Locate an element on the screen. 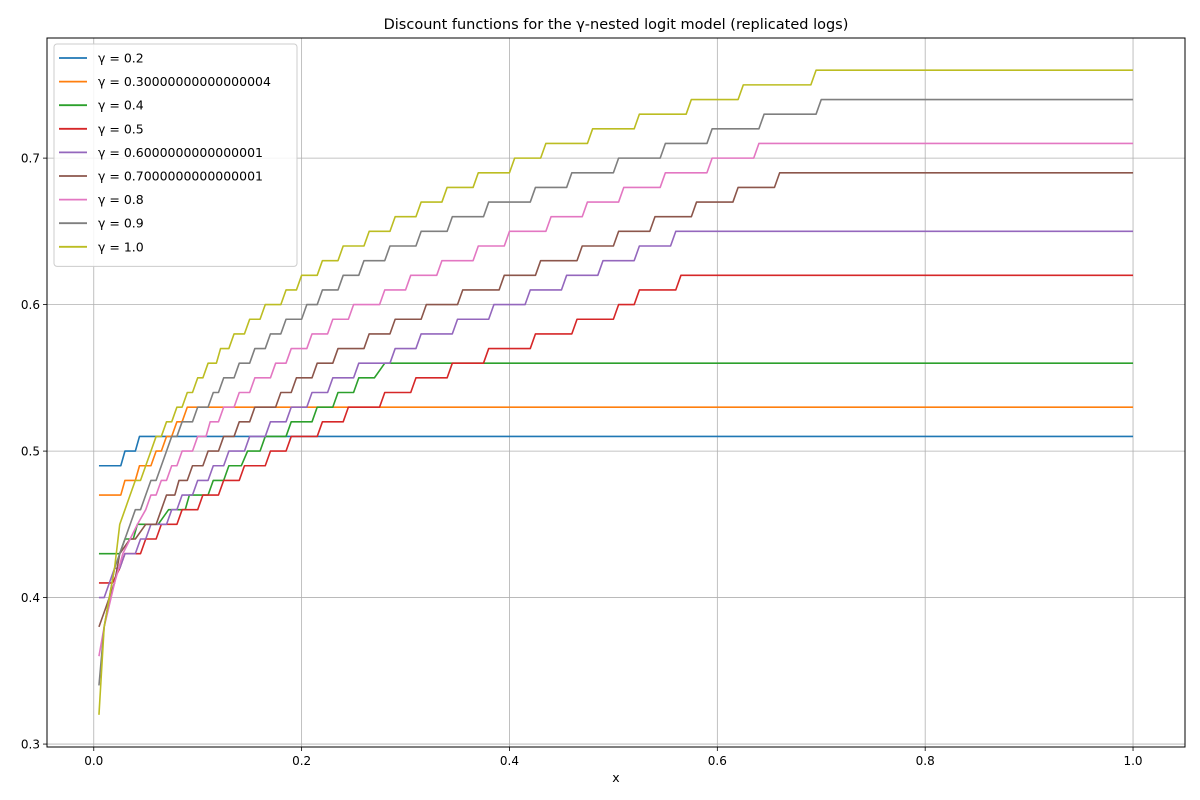 This screenshot has width=1200, height=800. x-tick-label: 0.4 is located at coordinates (509, 761).